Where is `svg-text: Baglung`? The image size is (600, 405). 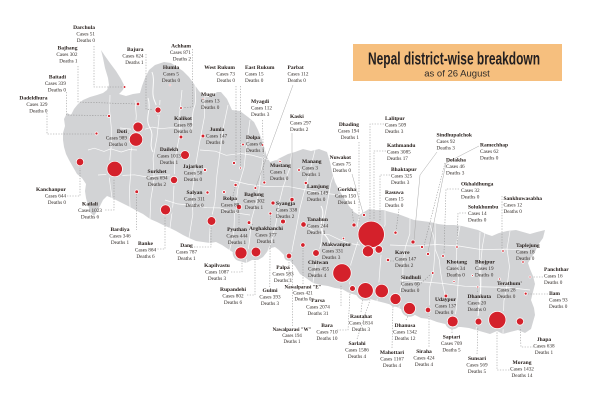
svg-text: Baglung is located at coordinates (254, 195).